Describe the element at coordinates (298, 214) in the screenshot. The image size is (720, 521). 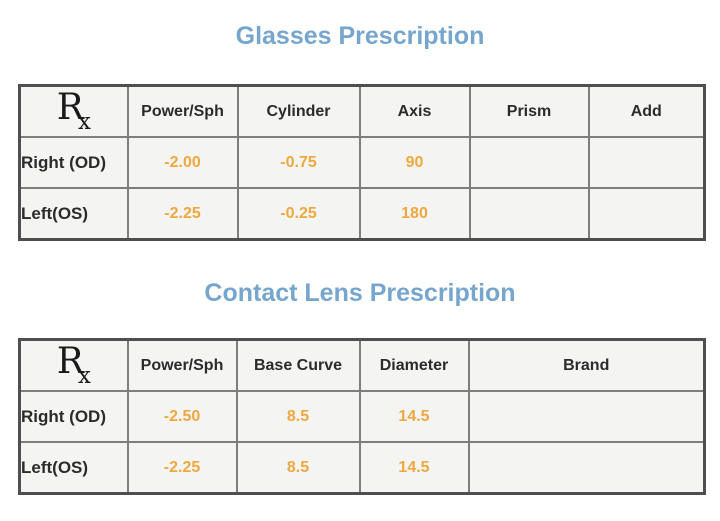
I see `value-cell-cylinder: -0.25` at that location.